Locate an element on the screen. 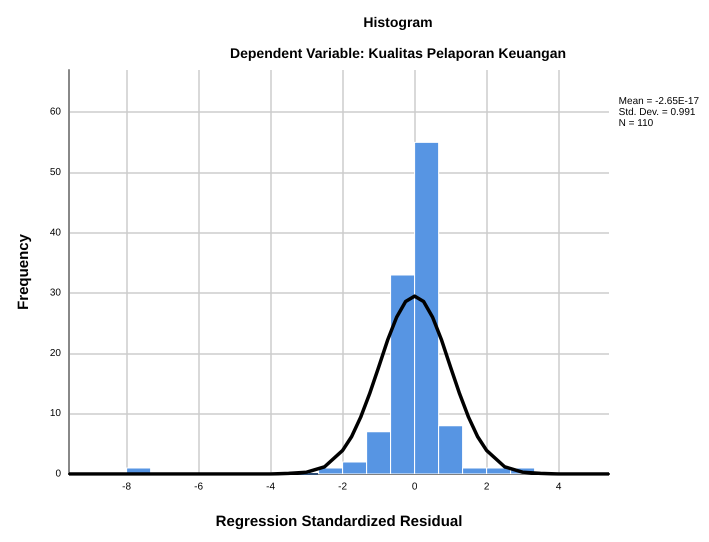  y-tick-label: 0 is located at coordinates (58, 474).